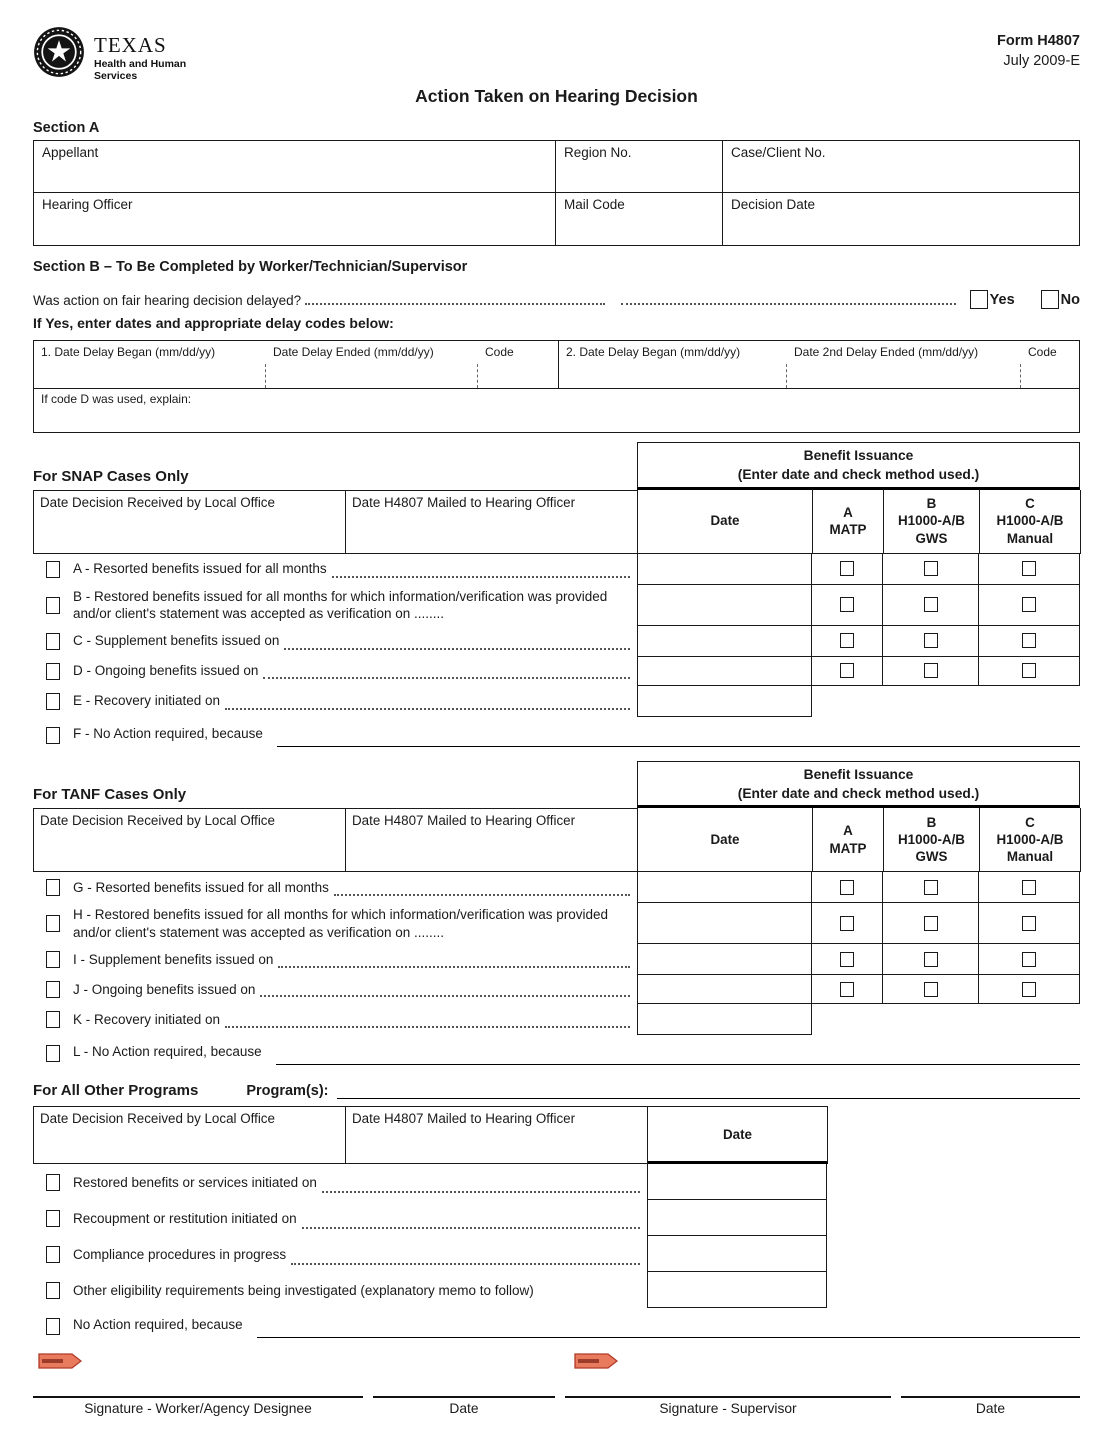  Describe the element at coordinates (176, 641) in the screenshot. I see `snap-c-label: C - Supplement benefits issued on` at that location.